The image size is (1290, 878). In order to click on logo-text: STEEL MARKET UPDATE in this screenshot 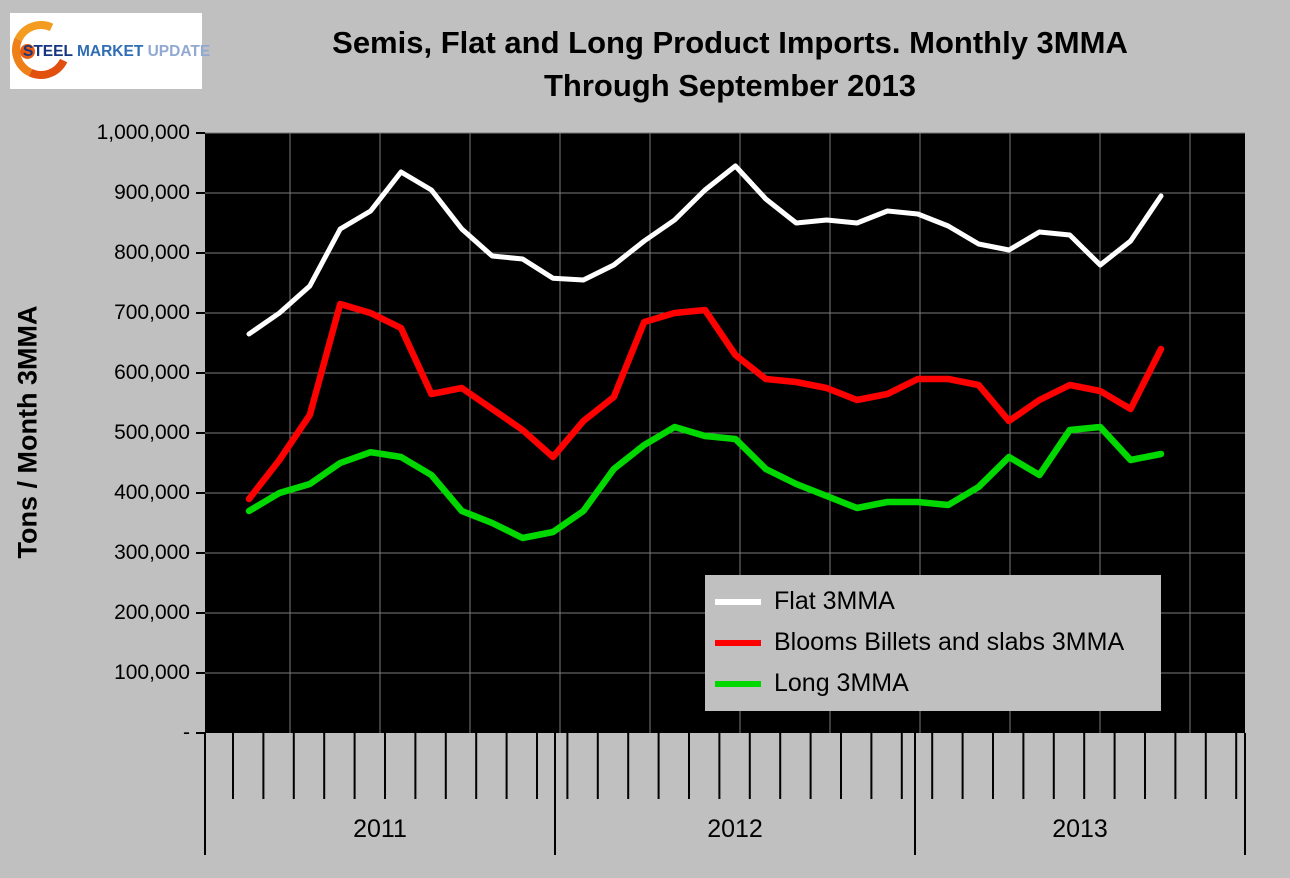, I will do `click(116, 52)`.